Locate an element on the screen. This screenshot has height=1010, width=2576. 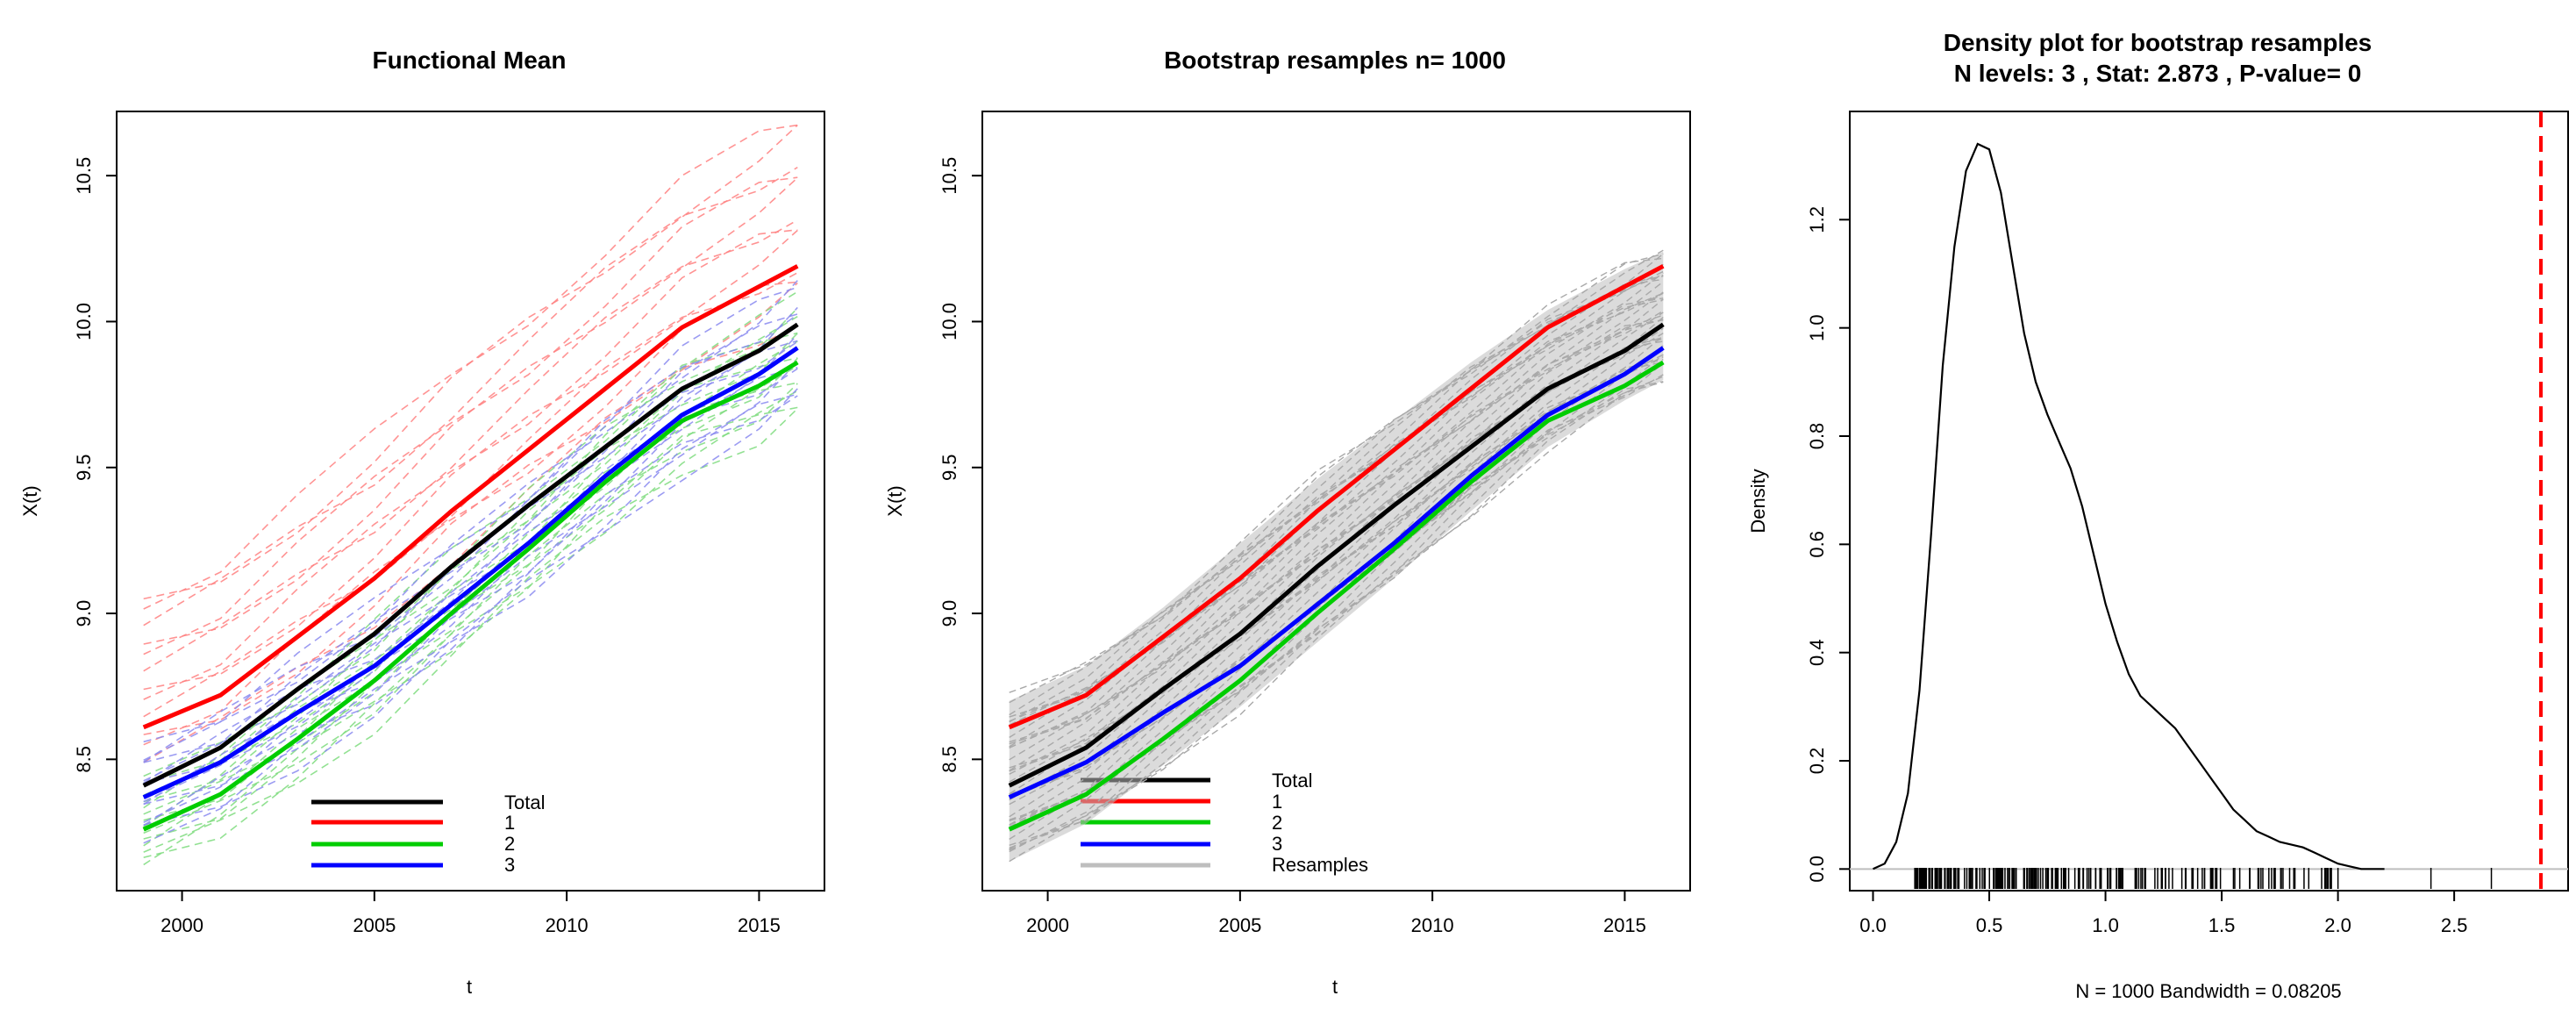
panel3-y-tick-label: 0.2 is located at coordinates (1817, 761).